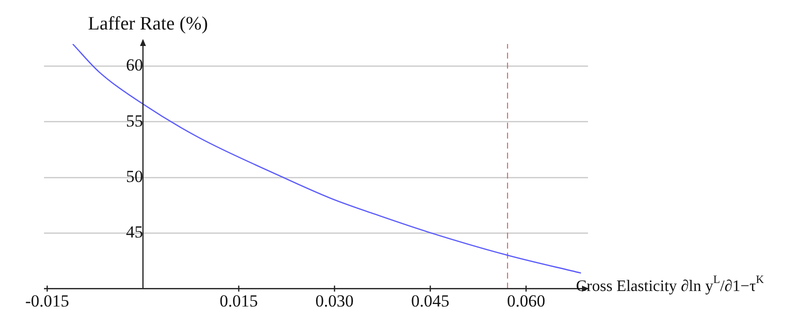 This screenshot has width=800, height=323. I want to click on x-tick-label: 0.045, so click(430, 300).